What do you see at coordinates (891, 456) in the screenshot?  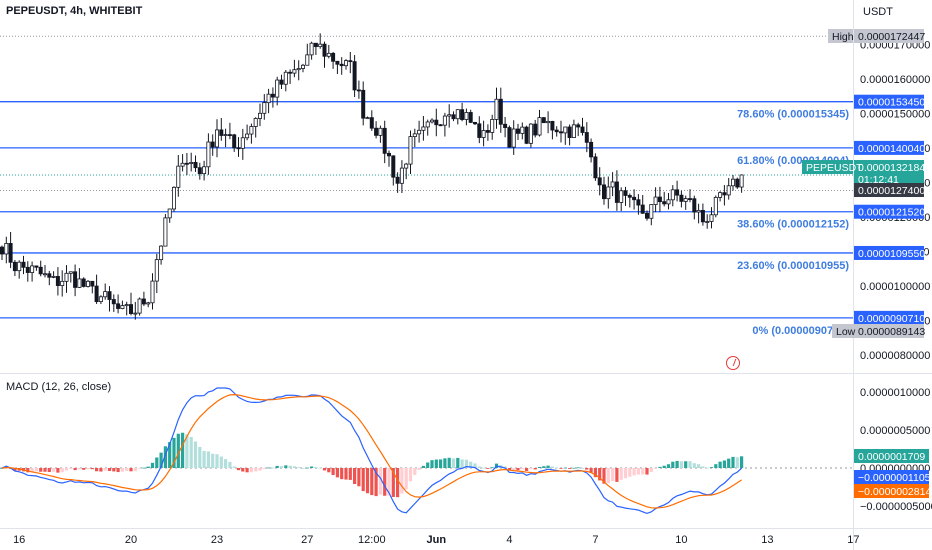 I see `macd-histogram-badge` at bounding box center [891, 456].